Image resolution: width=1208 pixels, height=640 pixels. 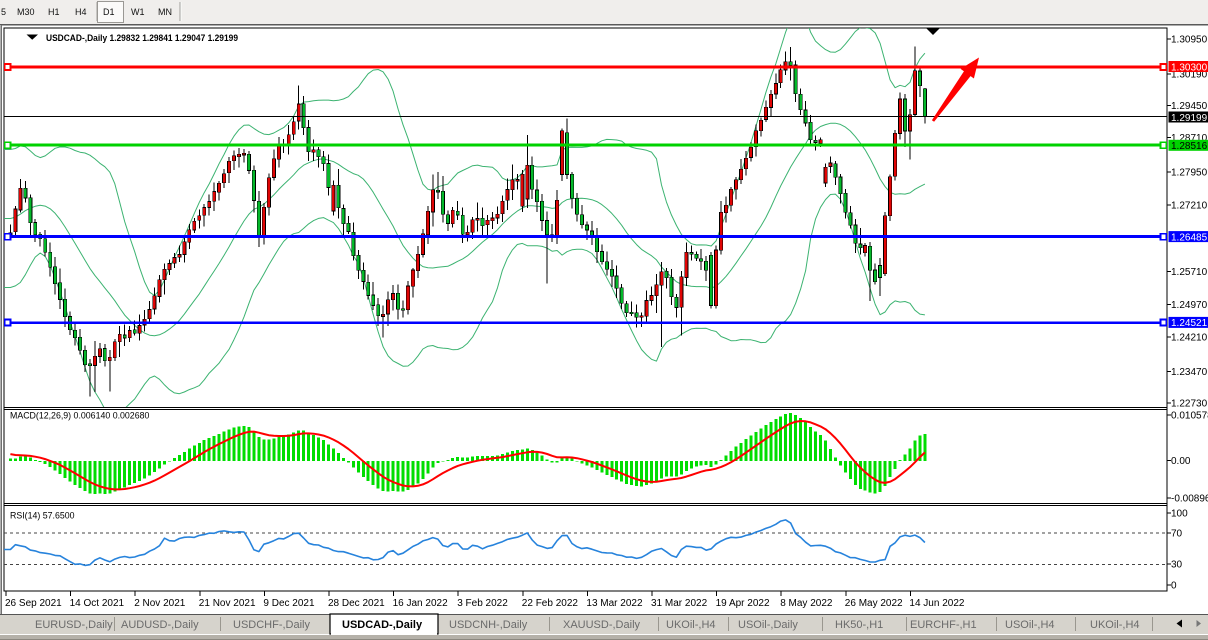 I want to click on svg-text: USOil-,H4, so click(x=1030, y=625).